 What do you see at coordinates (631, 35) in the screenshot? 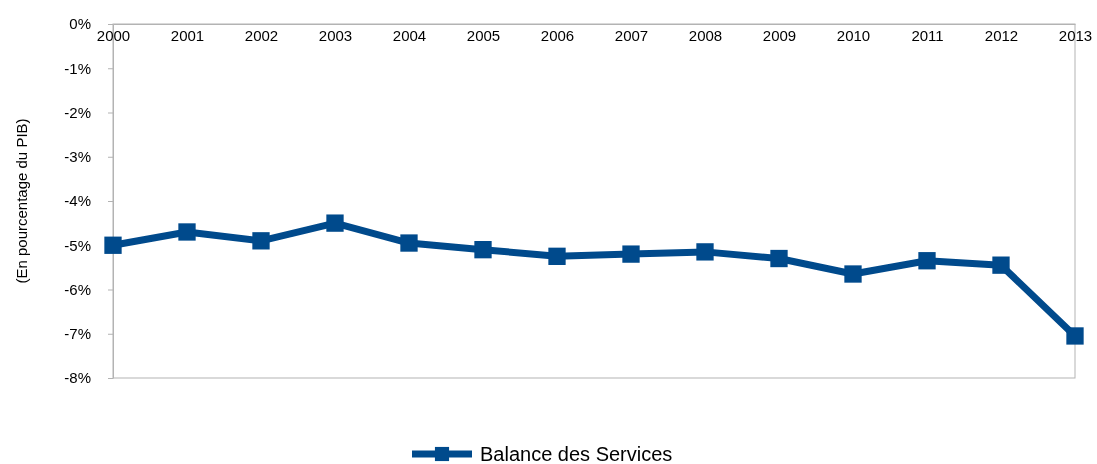
I see `x-tick-label: 2007` at bounding box center [631, 35].